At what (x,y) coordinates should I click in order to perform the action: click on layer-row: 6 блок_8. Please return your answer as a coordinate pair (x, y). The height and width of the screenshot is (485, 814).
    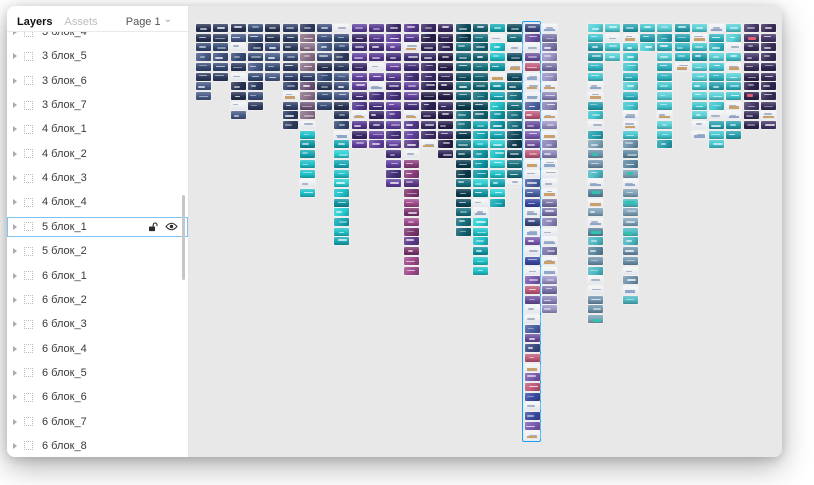
    Looking at the image, I should click on (97, 445).